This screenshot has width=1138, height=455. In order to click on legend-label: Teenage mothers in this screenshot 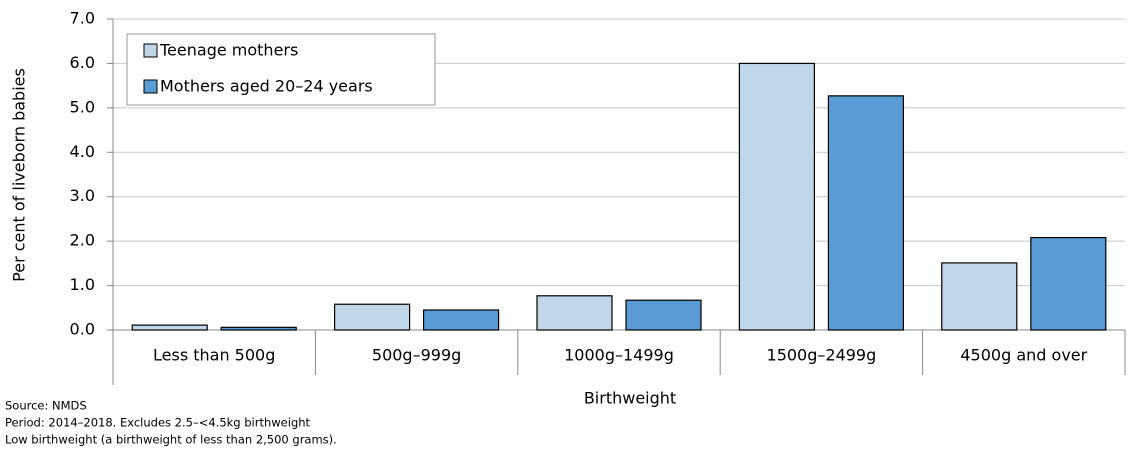, I will do `click(228, 50)`.